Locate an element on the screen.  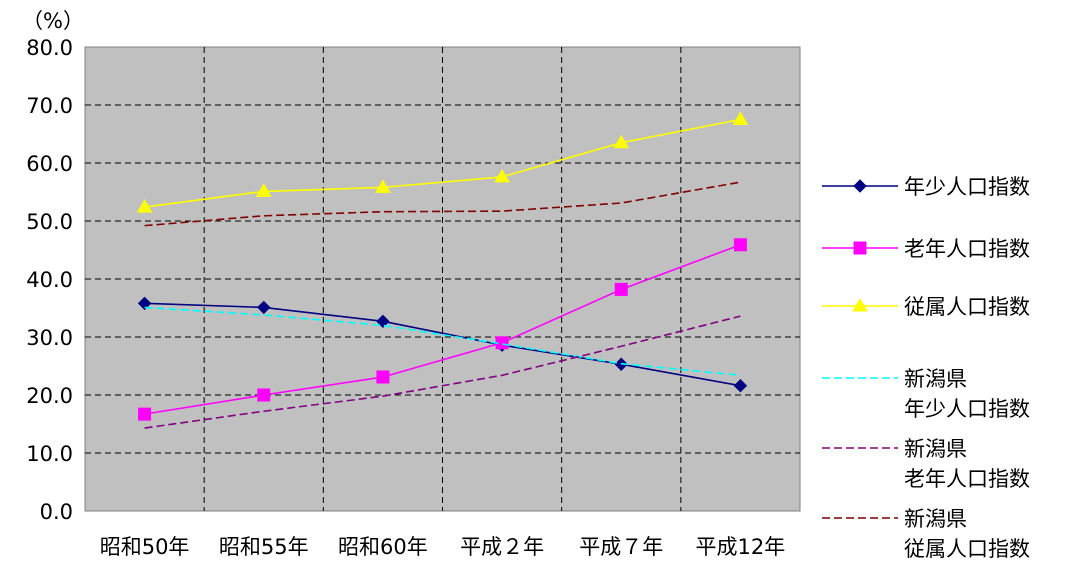
x-tick-label: 昭和55年 is located at coordinates (264, 547).